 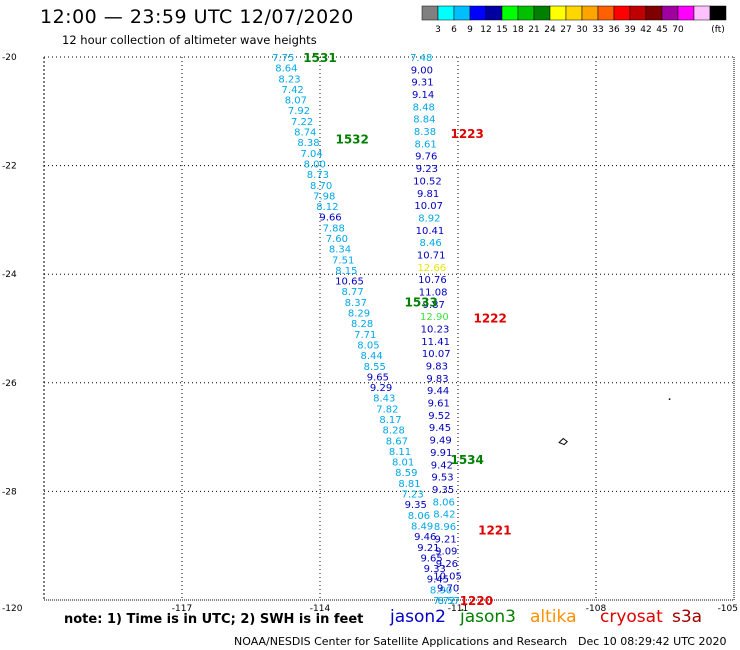 I want to click on wave-height-point: 8.12, so click(x=327, y=207).